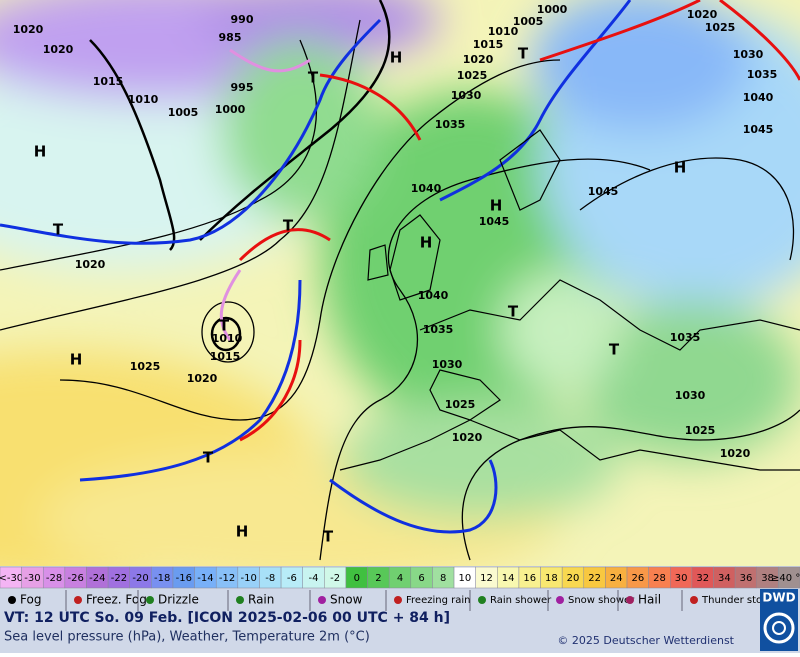 The image size is (800, 657). Describe the element at coordinates (785, 578) in the screenshot. I see `scale-label: ≥40 °C` at that location.